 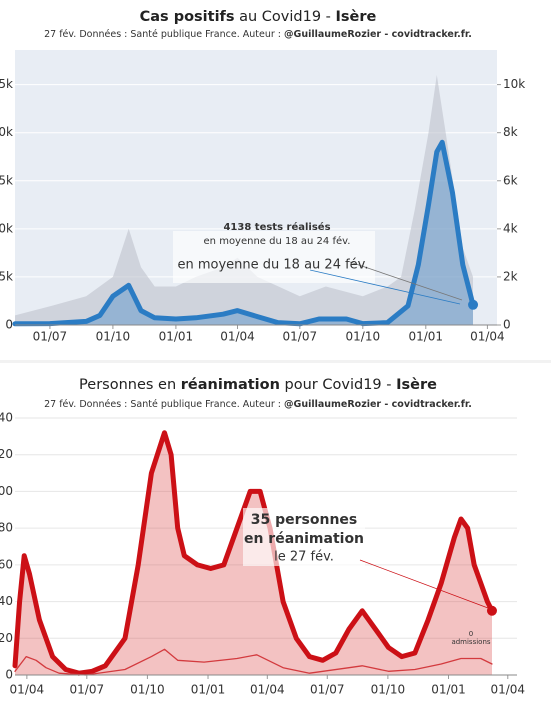 What do you see at coordinates (514, 84) in the screenshot?
I see `y2-tick-label: 10k` at bounding box center [514, 84].